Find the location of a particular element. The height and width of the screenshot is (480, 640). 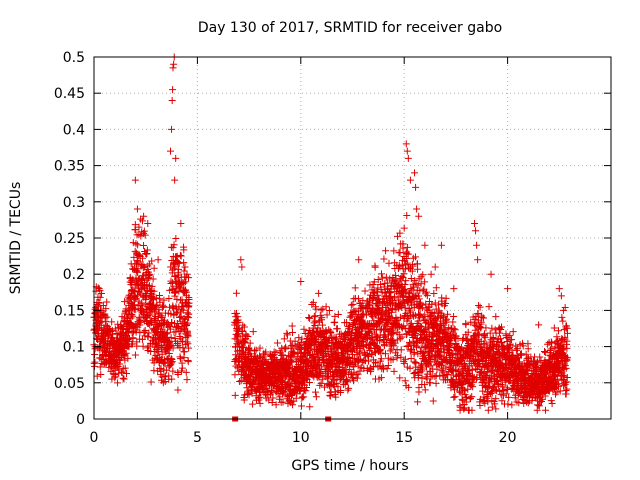

y-tick-label: 0 is located at coordinates (80, 420).